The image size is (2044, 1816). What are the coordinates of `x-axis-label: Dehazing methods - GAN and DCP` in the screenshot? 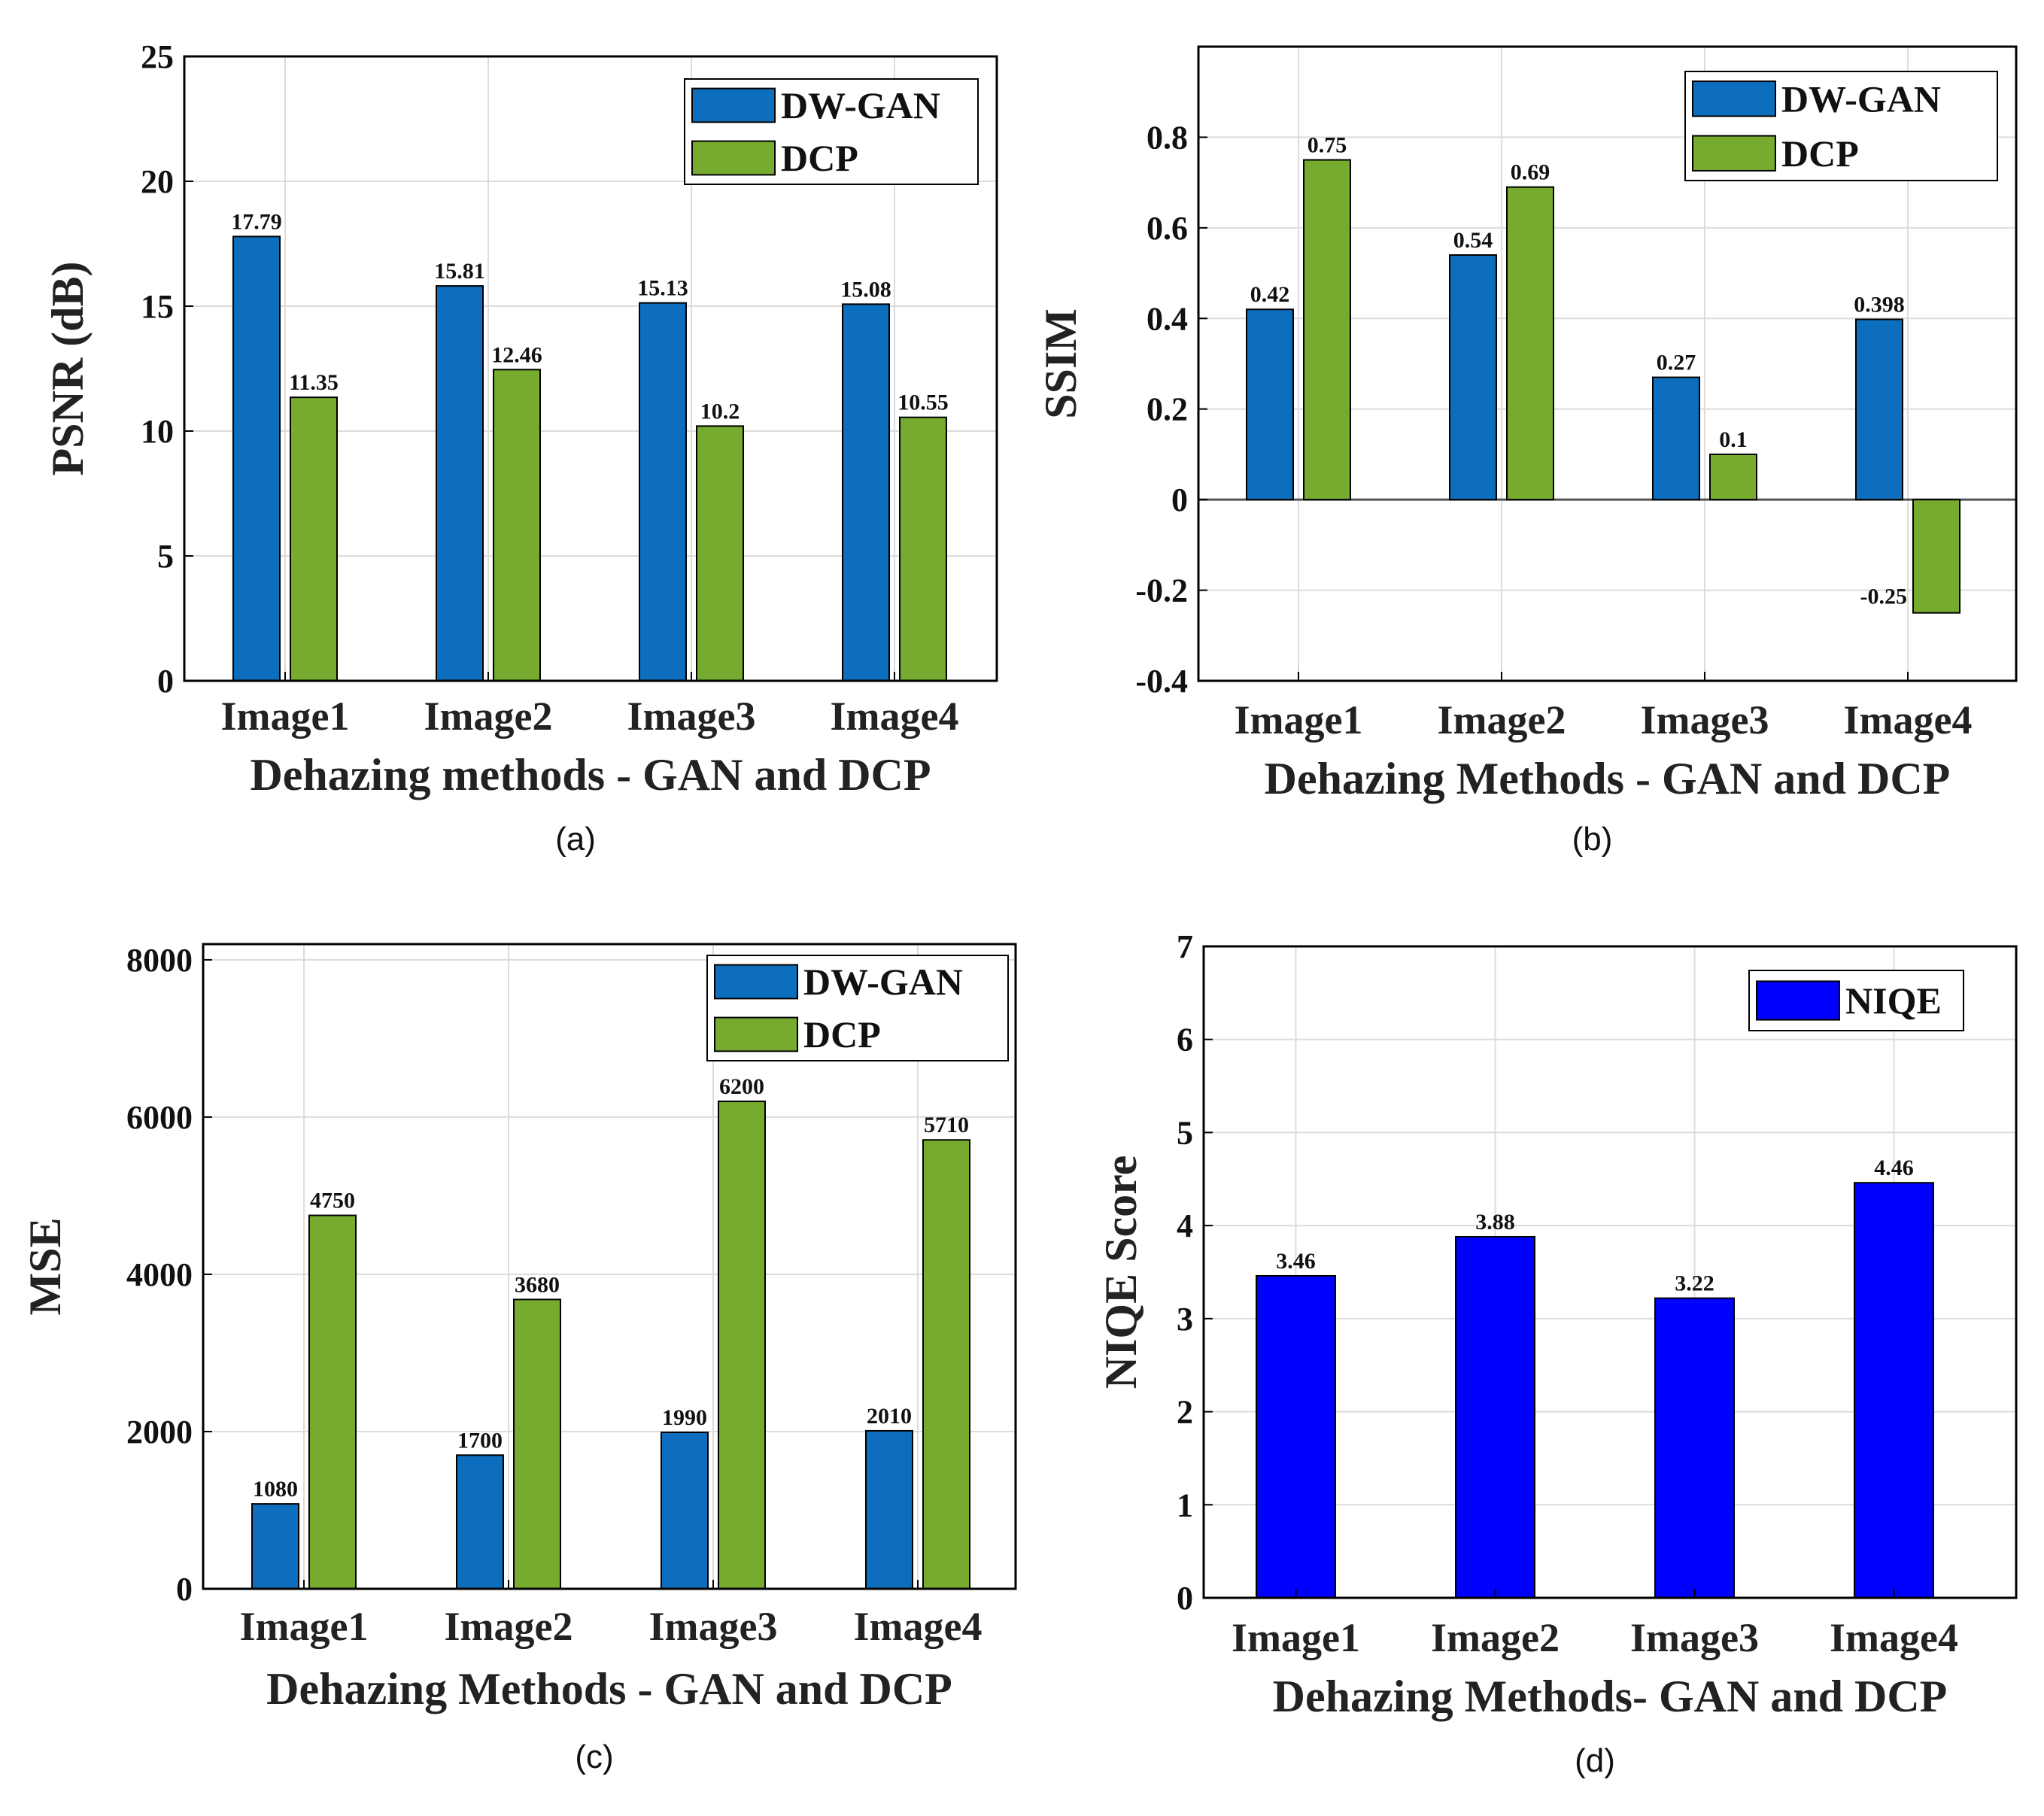 It's located at (590, 775).